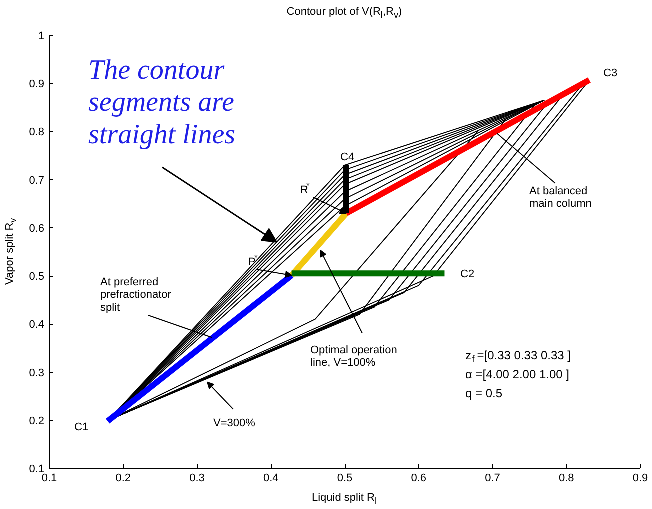 The width and height of the screenshot is (652, 509). I want to click on x-tick-label: 0.6, so click(419, 478).